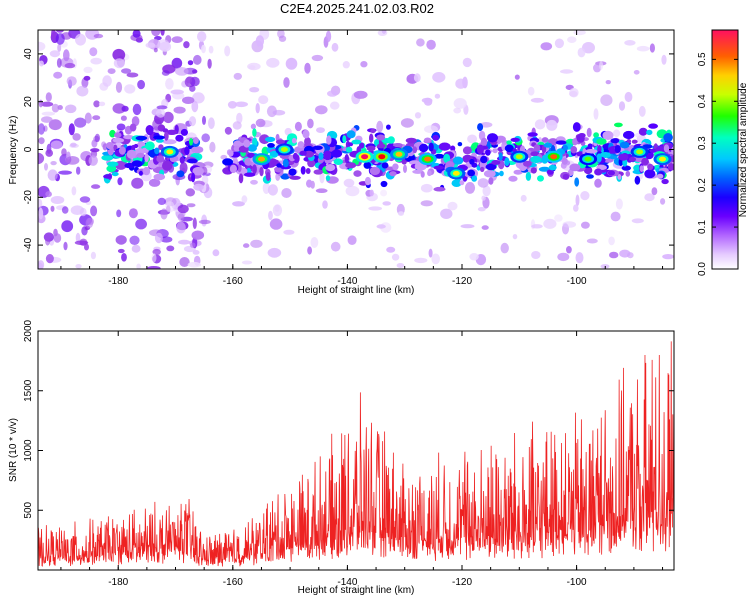 The height and width of the screenshot is (600, 750). I want to click on colorbar-tick-label: 0.0, so click(702, 269).